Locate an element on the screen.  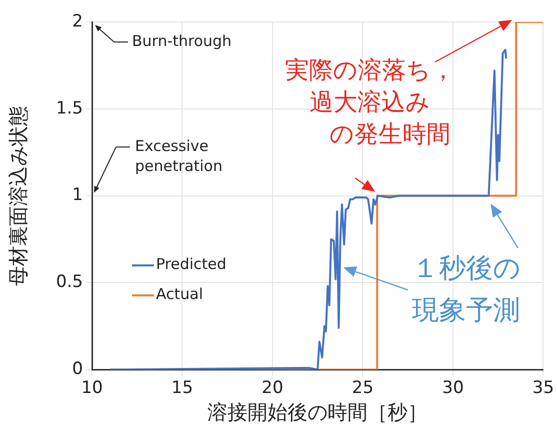
annotation: Burn-through is located at coordinates (182, 41).